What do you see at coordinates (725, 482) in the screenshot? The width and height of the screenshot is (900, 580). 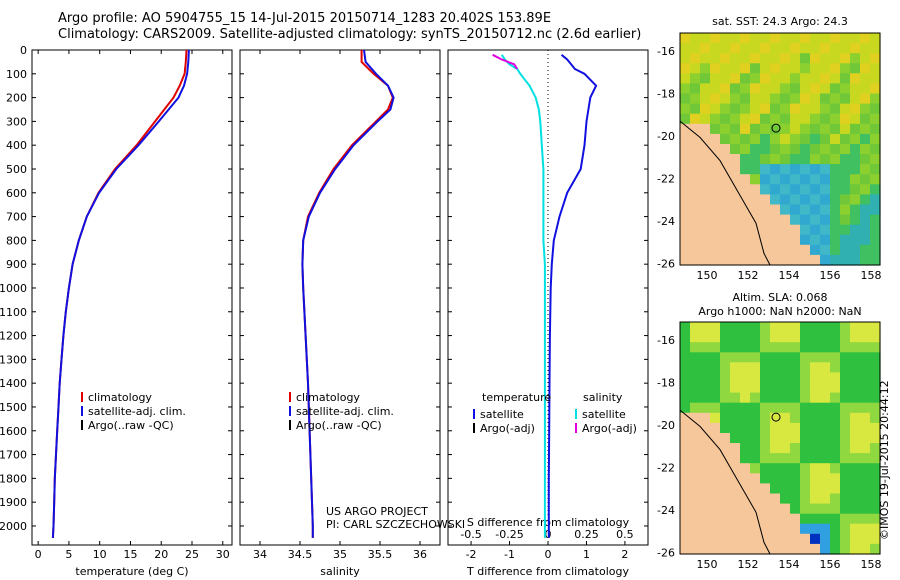 I see `coastline` at bounding box center [725, 482].